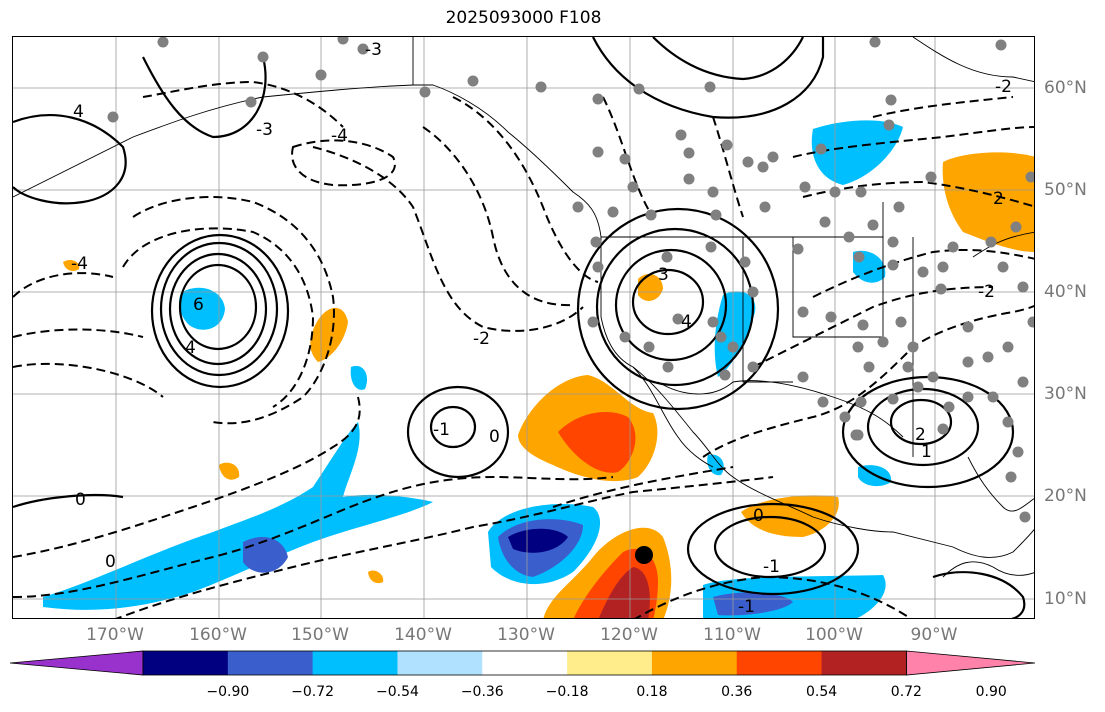 The height and width of the screenshot is (712, 1105). Describe the element at coordinates (991, 692) in the screenshot. I see `colorbar-tick-label: 0.90` at that location.